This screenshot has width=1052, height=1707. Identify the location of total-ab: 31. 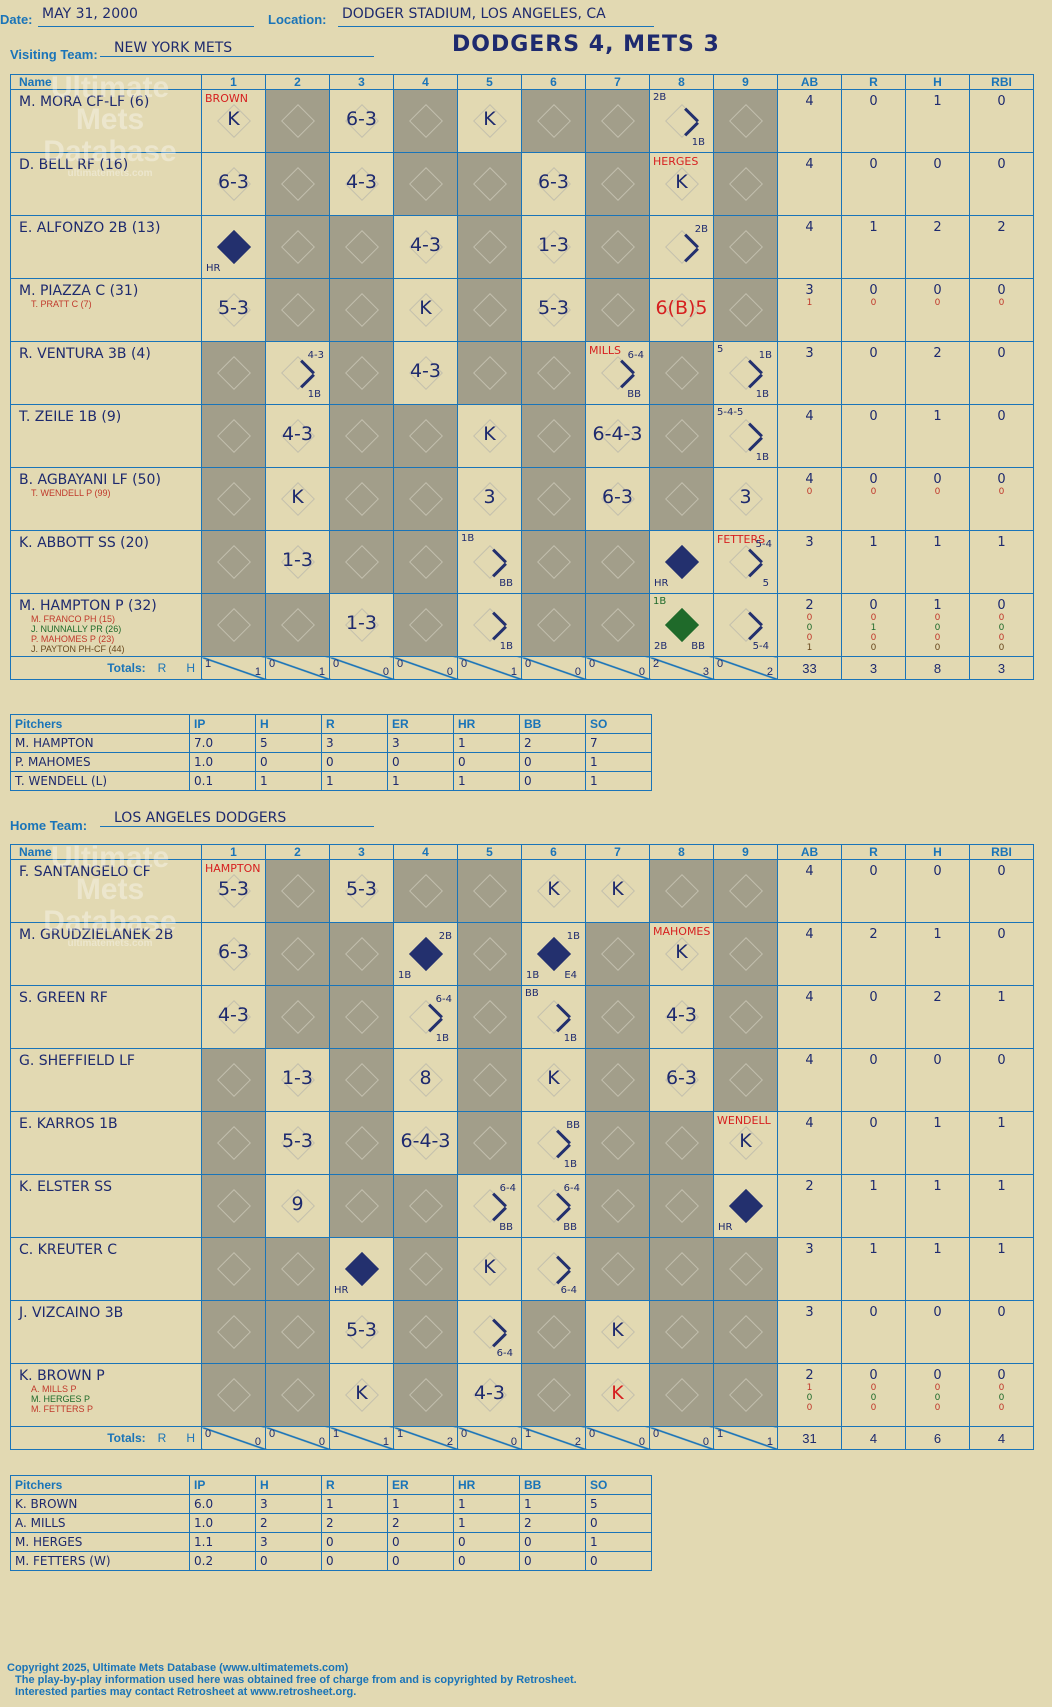
(809, 1438).